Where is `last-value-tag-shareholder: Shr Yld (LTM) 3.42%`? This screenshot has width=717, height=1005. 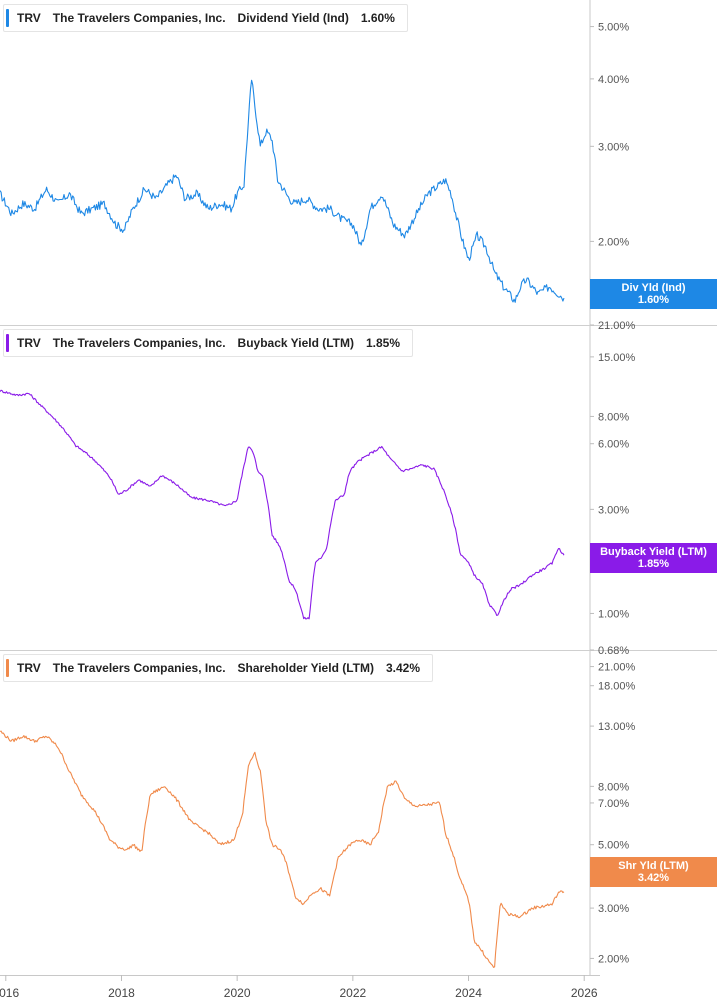
last-value-tag-shareholder: Shr Yld (LTM) 3.42% is located at coordinates (653, 872).